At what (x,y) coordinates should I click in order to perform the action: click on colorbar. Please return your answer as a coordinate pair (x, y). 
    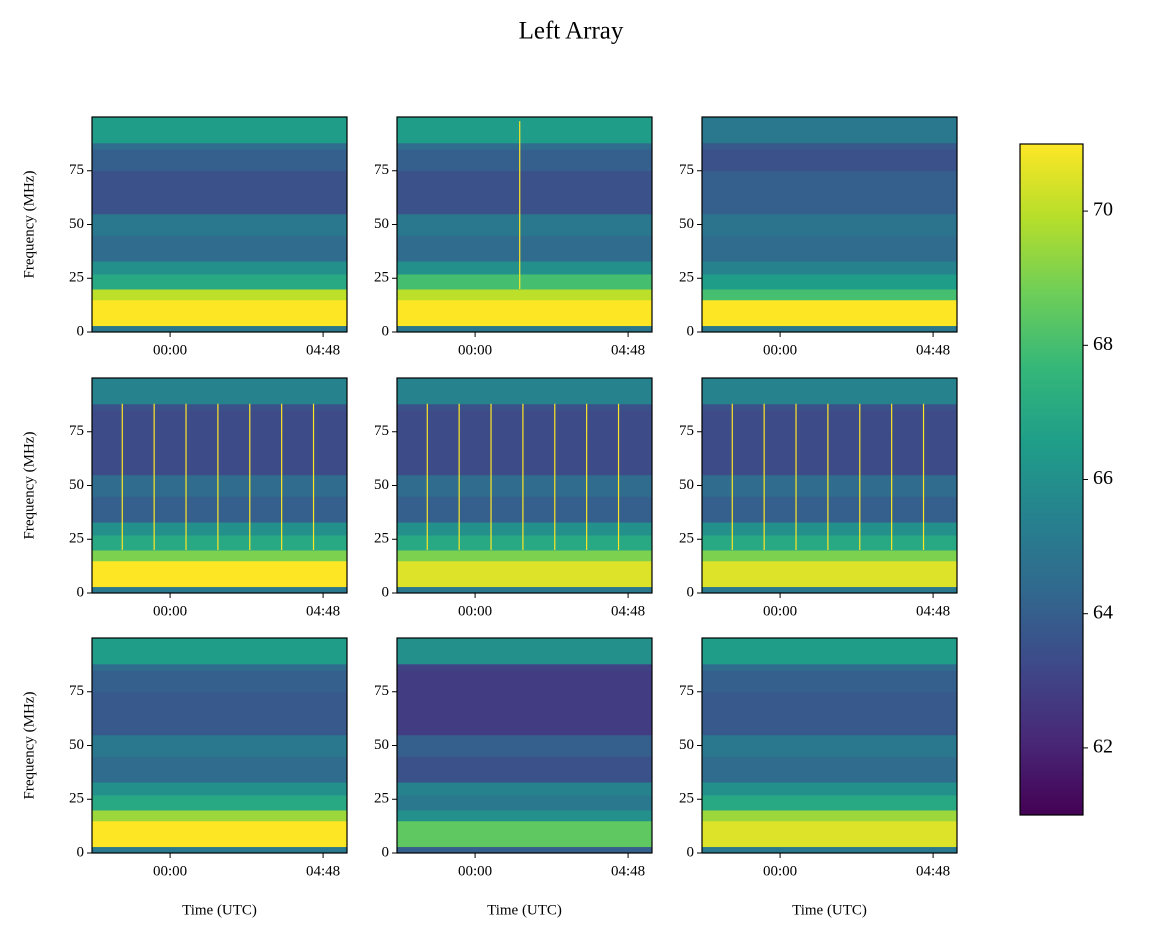
    Looking at the image, I should click on (1051, 479).